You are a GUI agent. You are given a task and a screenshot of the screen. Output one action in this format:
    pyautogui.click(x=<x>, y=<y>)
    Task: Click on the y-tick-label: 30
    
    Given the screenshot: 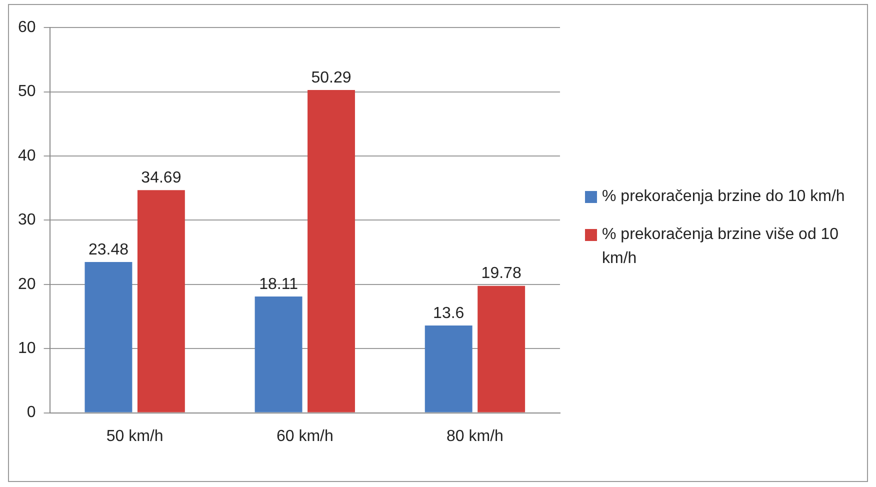 What is the action you would take?
    pyautogui.click(x=27, y=220)
    